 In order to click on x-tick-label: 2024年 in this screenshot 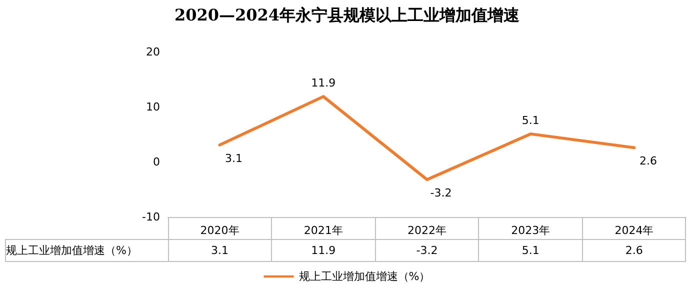, I will do `click(634, 230)`.